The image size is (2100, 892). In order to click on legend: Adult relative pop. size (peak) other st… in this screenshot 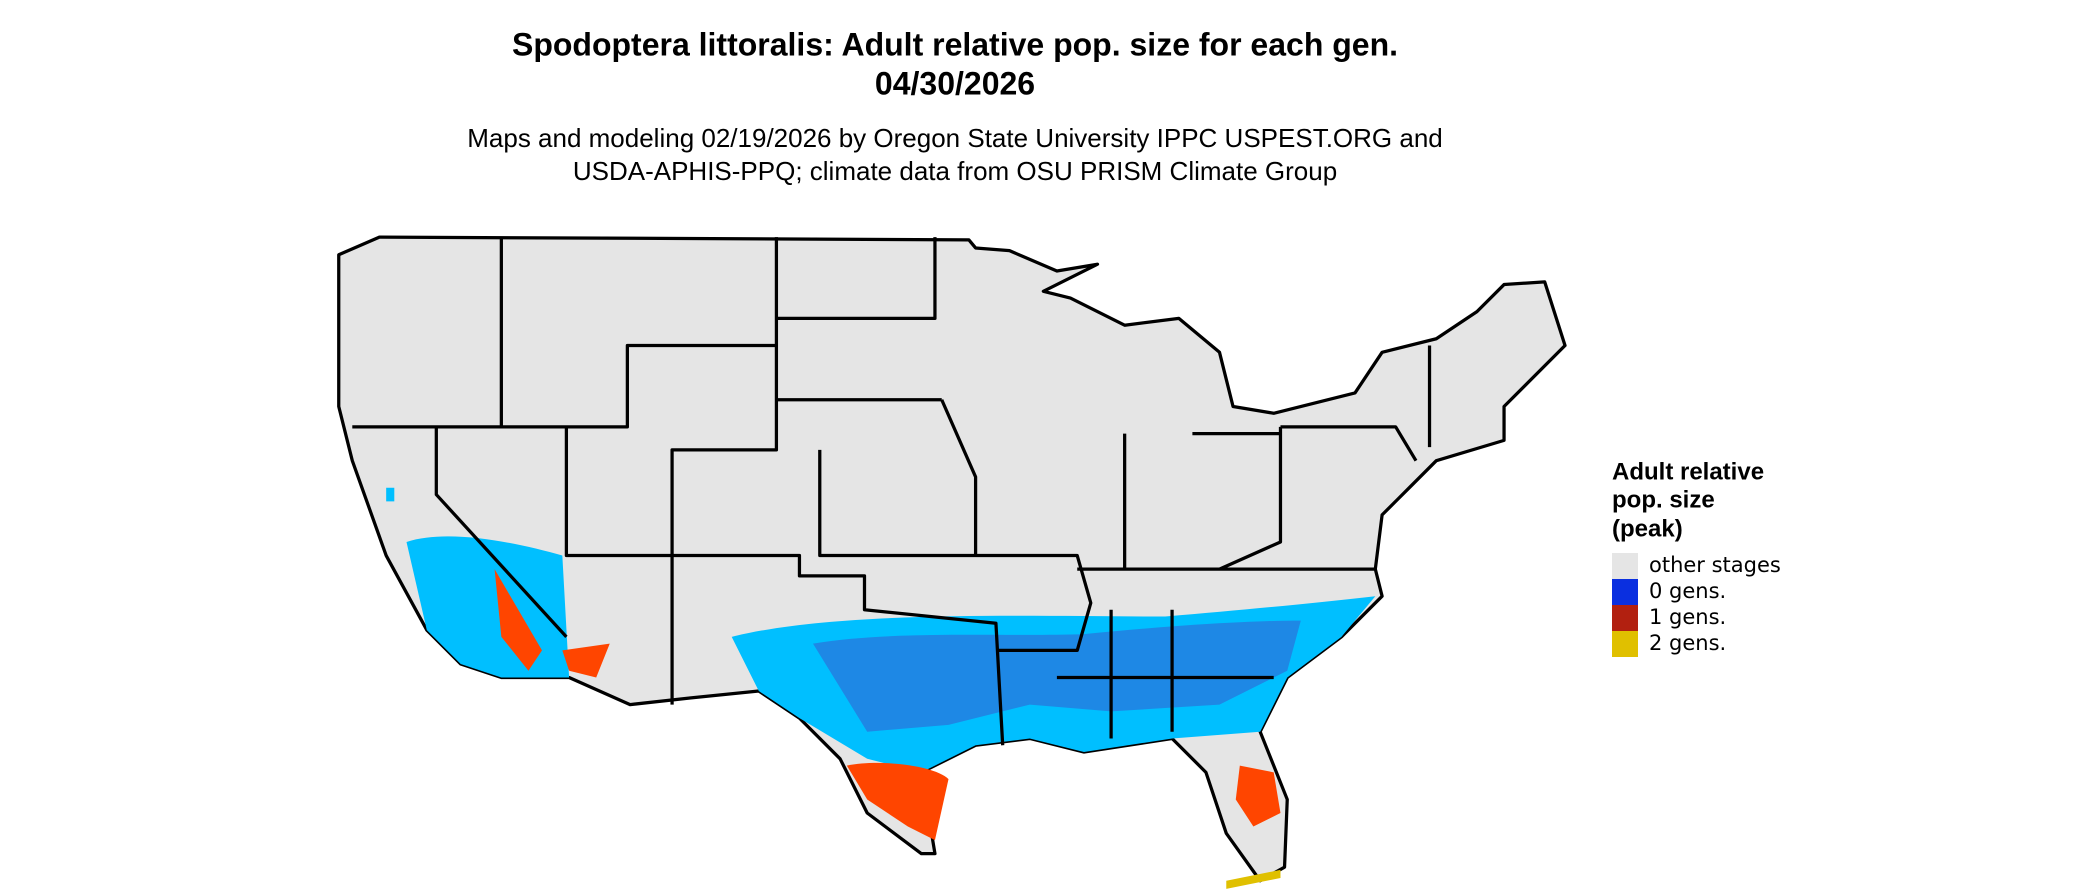, I will do `click(1696, 557)`.